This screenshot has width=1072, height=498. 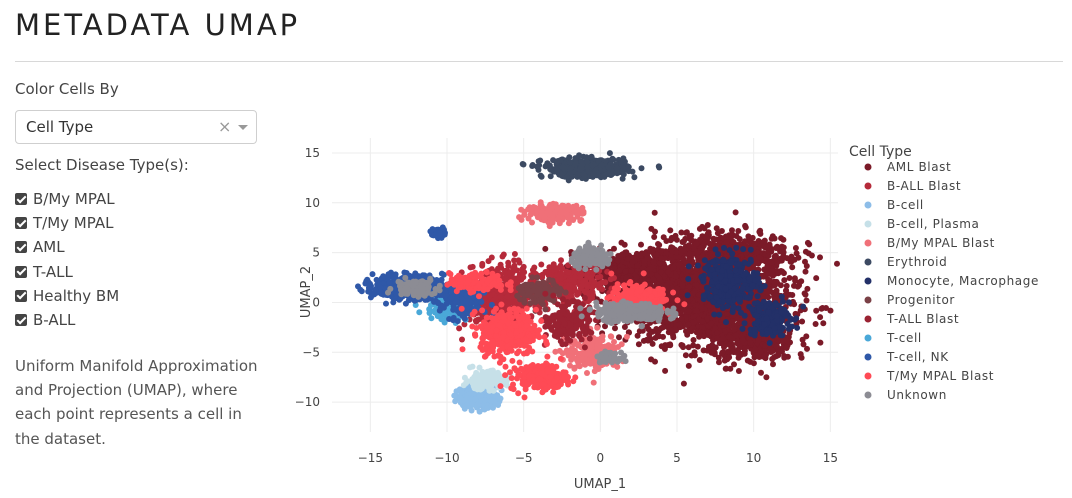 I want to click on checkbox-item-b-all: B-ALL, so click(x=67, y=320).